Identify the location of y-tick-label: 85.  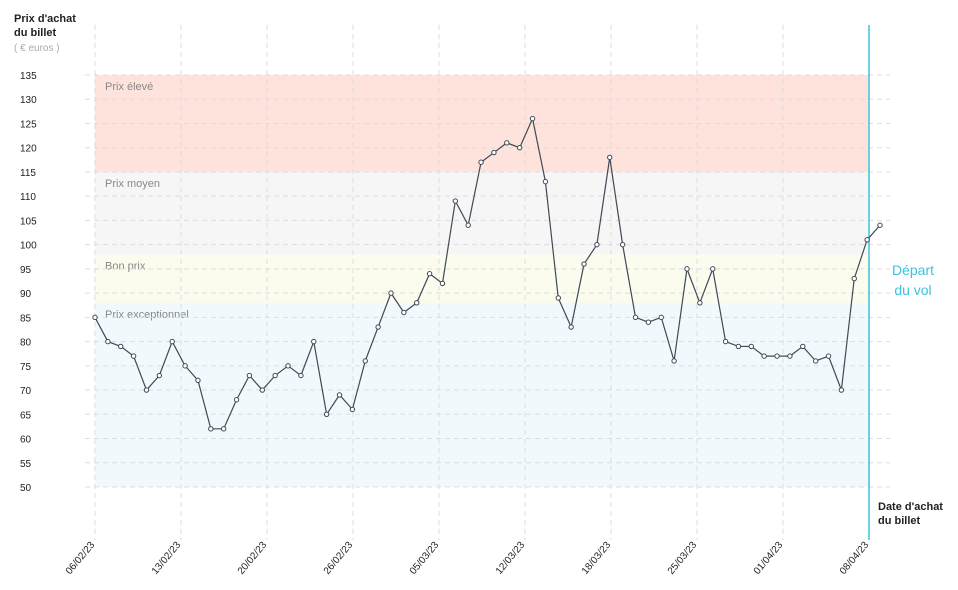
(26, 318).